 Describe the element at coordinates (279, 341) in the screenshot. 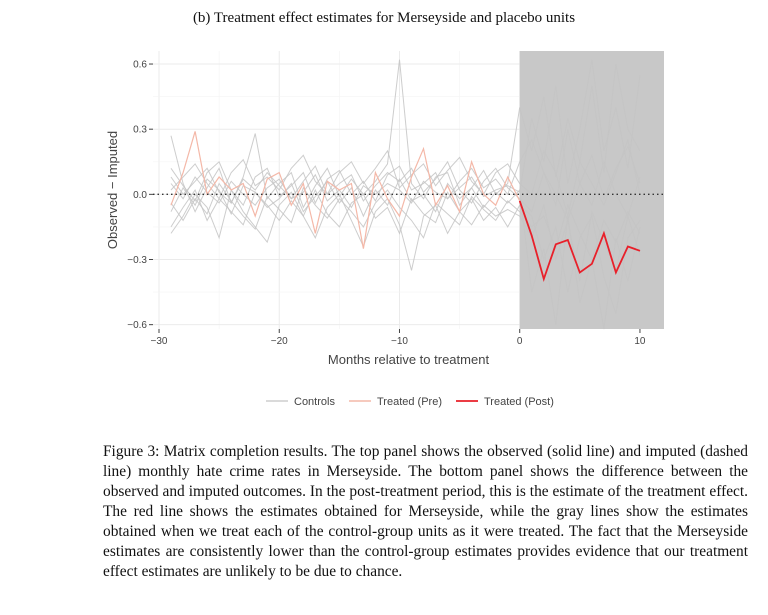

I see `x-tick-label: −20` at that location.